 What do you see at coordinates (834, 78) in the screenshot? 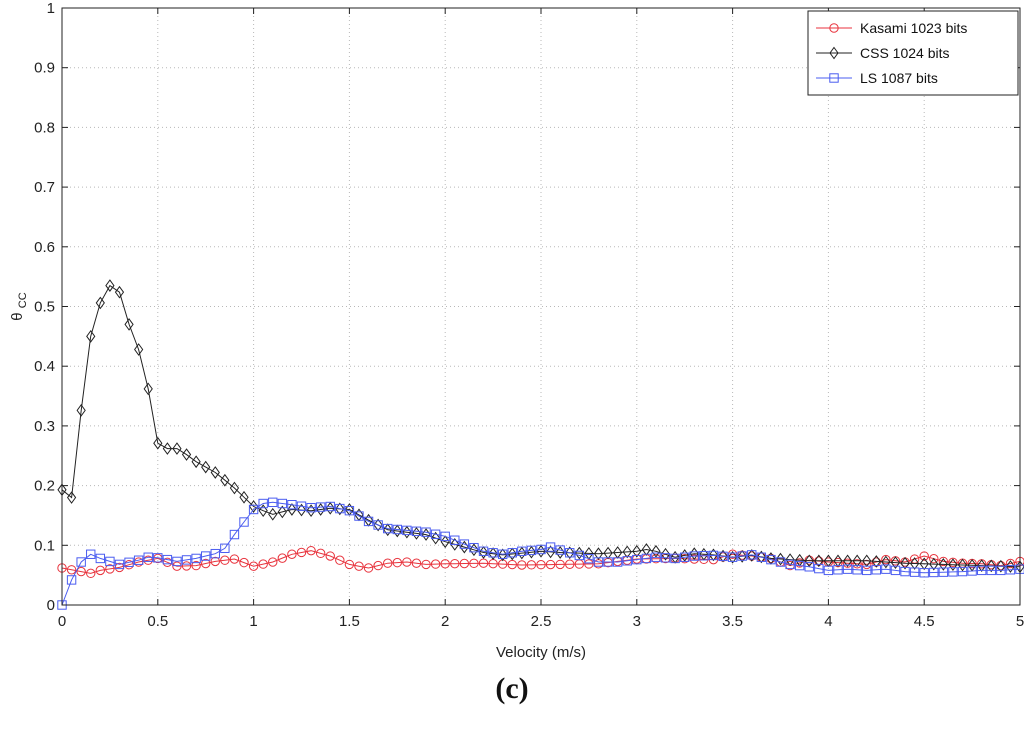
I see `legend-marker` at bounding box center [834, 78].